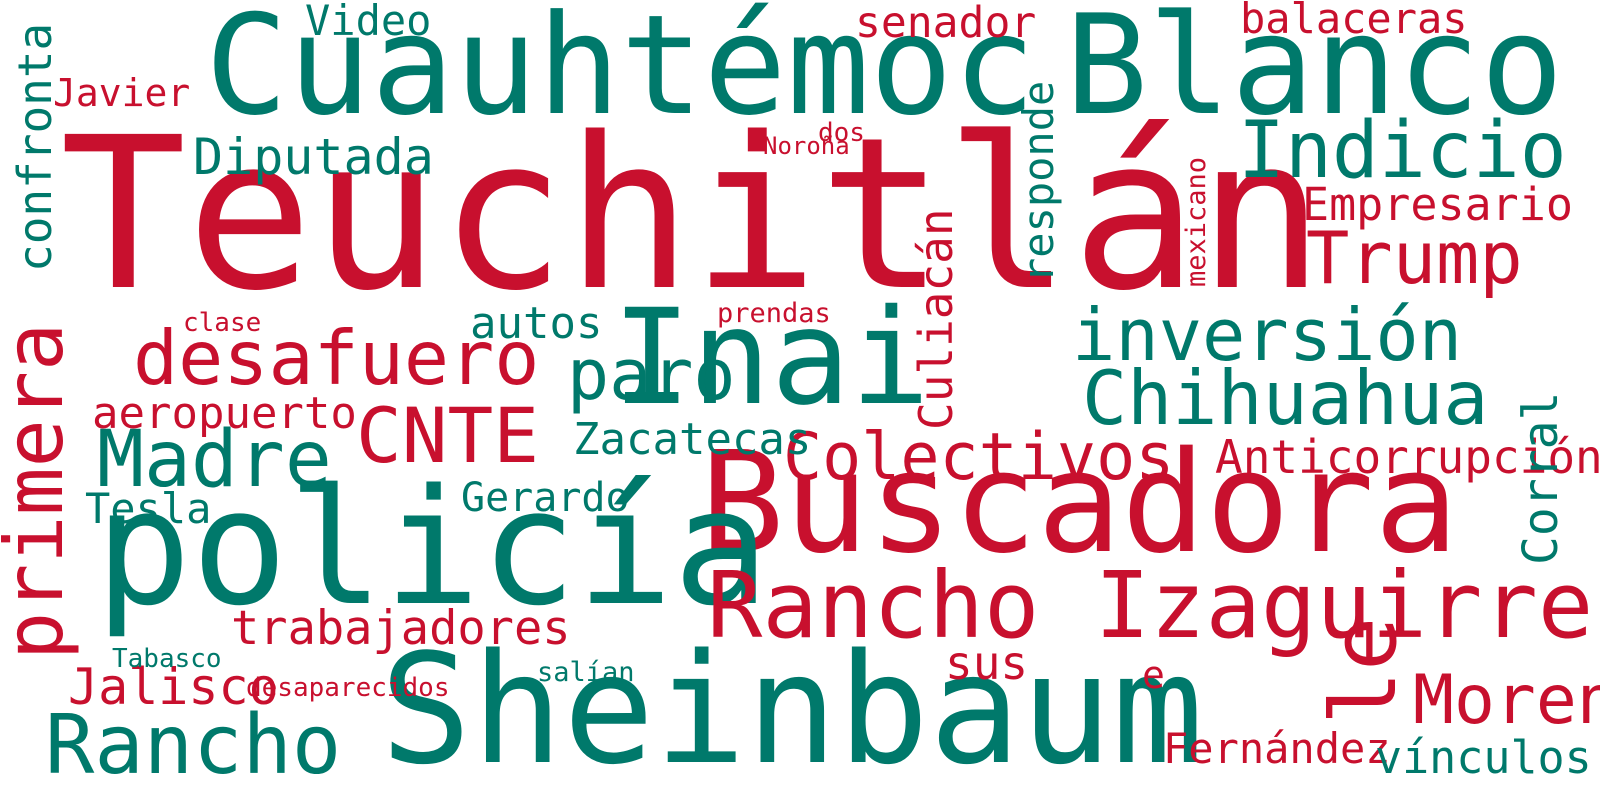 The image size is (1600, 800). I want to click on word-sheinbaum: Sheinbaum, so click(792, 709).